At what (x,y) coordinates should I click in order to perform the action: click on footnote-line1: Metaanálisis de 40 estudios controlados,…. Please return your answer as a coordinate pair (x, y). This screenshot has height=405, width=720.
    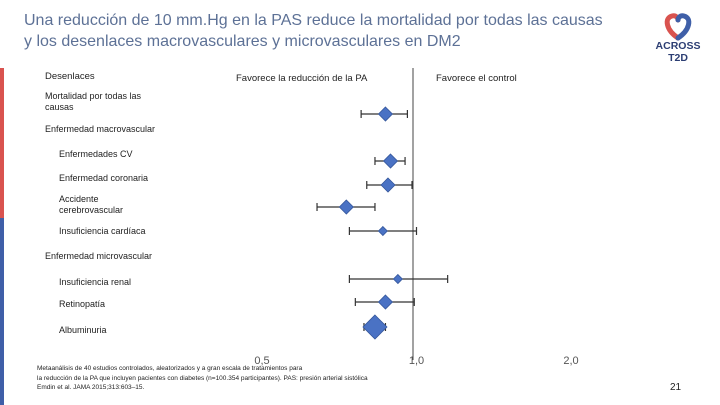
    Looking at the image, I should click on (170, 368).